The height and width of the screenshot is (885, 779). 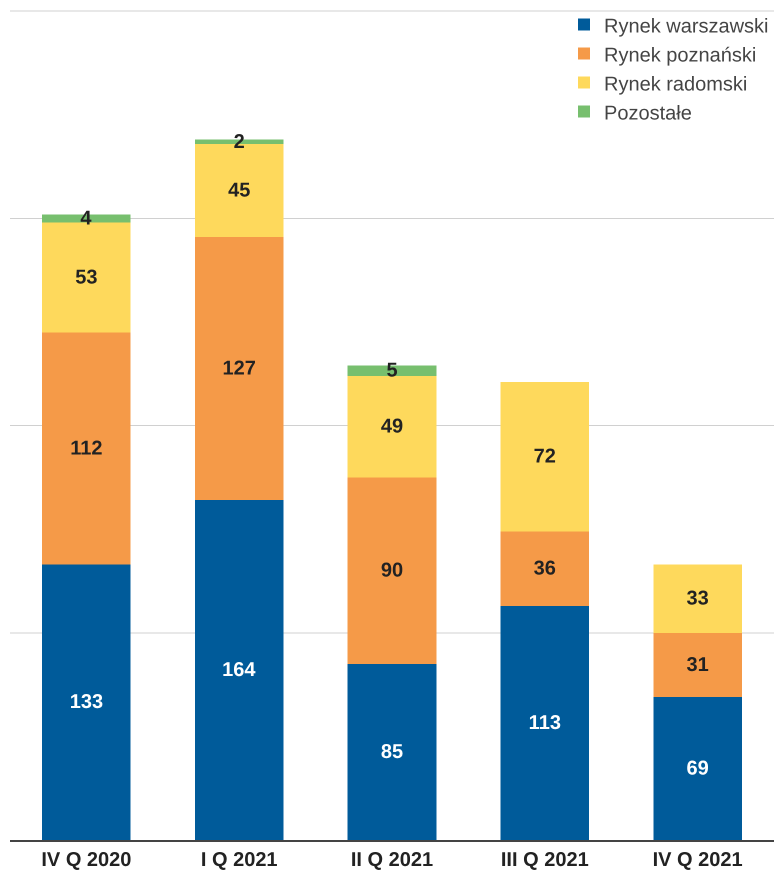 I want to click on x-tick-label: II Q 2021, so click(x=392, y=860).